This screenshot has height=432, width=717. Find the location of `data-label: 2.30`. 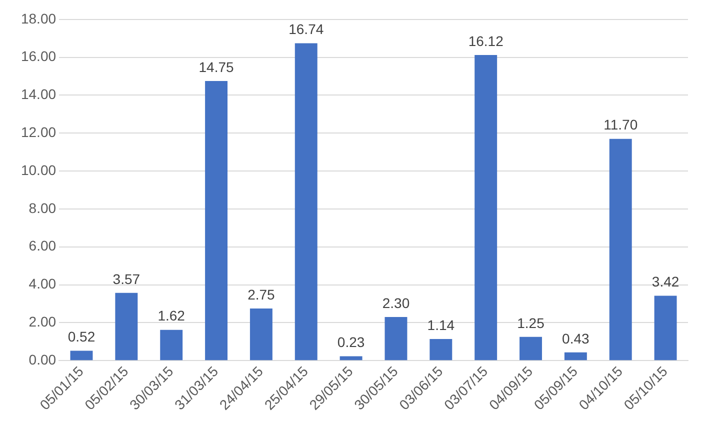

data-label: 2.30 is located at coordinates (396, 302).